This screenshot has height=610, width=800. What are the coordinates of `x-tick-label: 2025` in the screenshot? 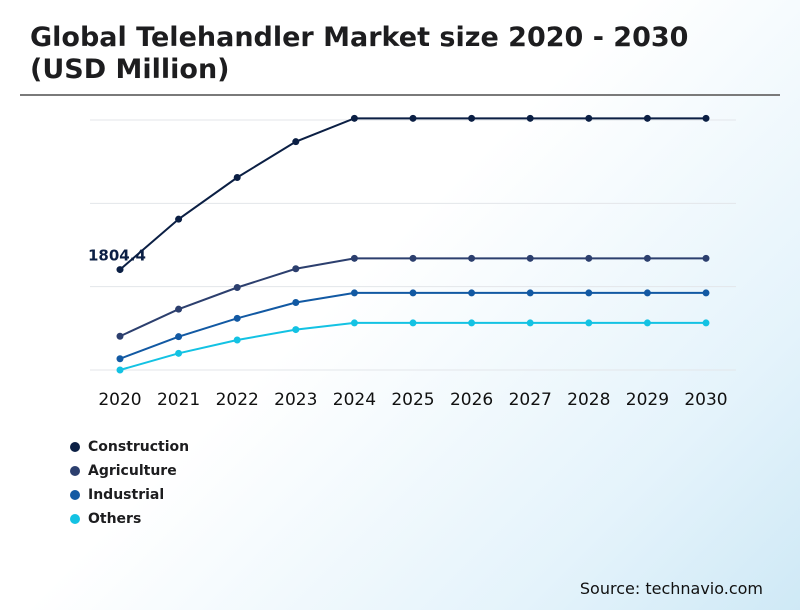 It's located at (412, 400).